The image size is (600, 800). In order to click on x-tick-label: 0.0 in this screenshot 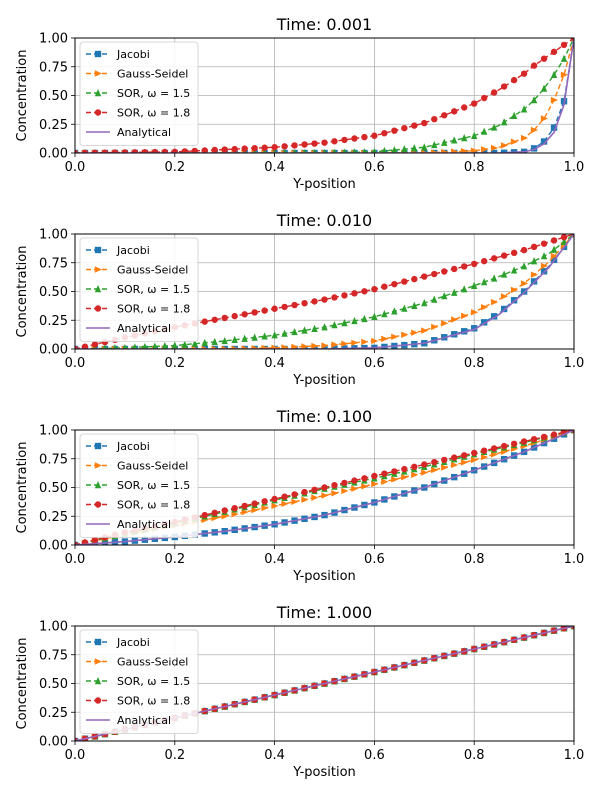, I will do `click(75, 755)`.